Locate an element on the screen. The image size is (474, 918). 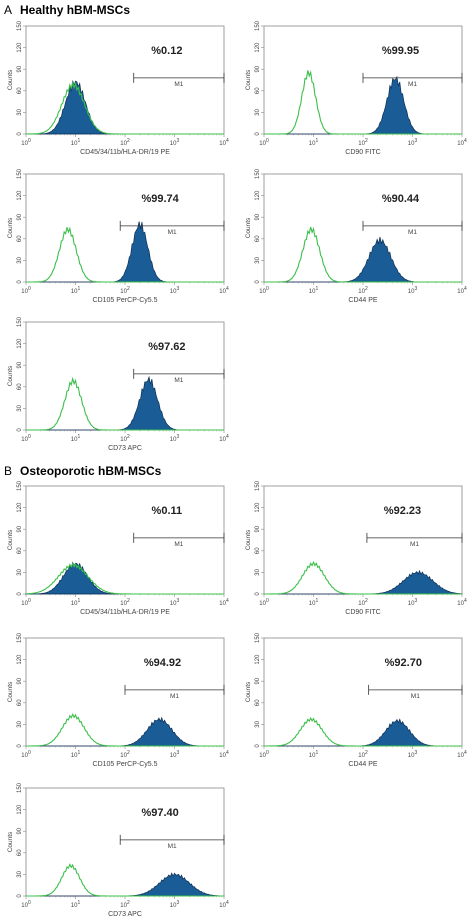
section-a-header: A Healthy hBM-MSCs is located at coordinates (67, 10).